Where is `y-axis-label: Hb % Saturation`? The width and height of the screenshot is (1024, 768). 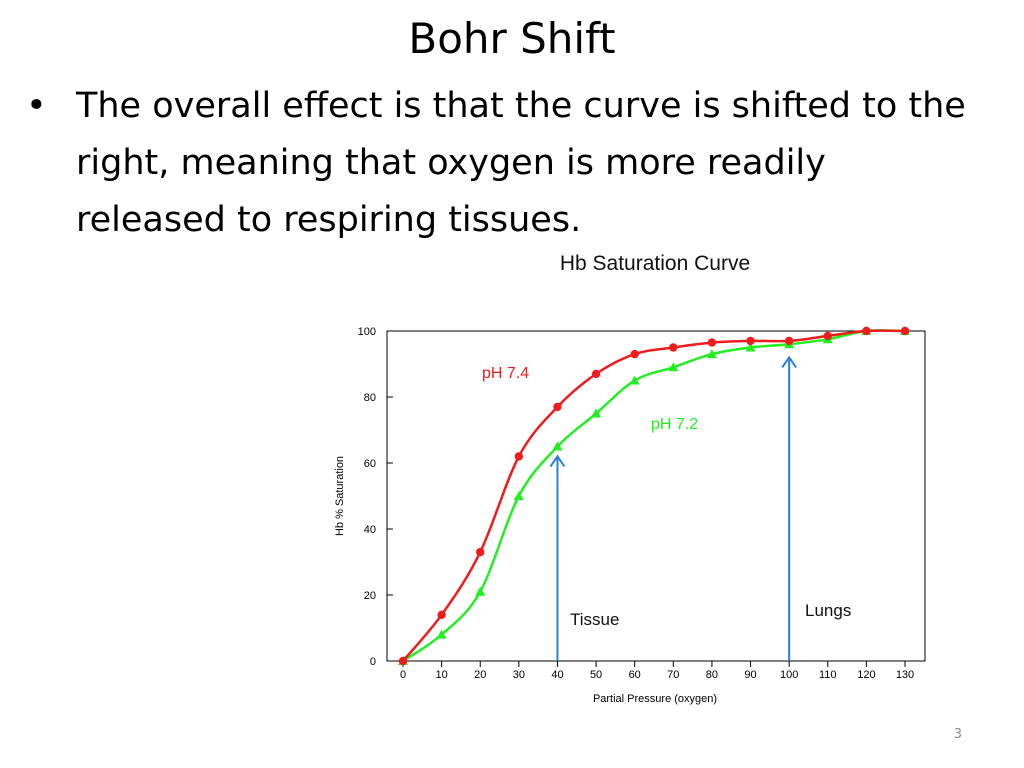
y-axis-label: Hb % Saturation is located at coordinates (340, 496).